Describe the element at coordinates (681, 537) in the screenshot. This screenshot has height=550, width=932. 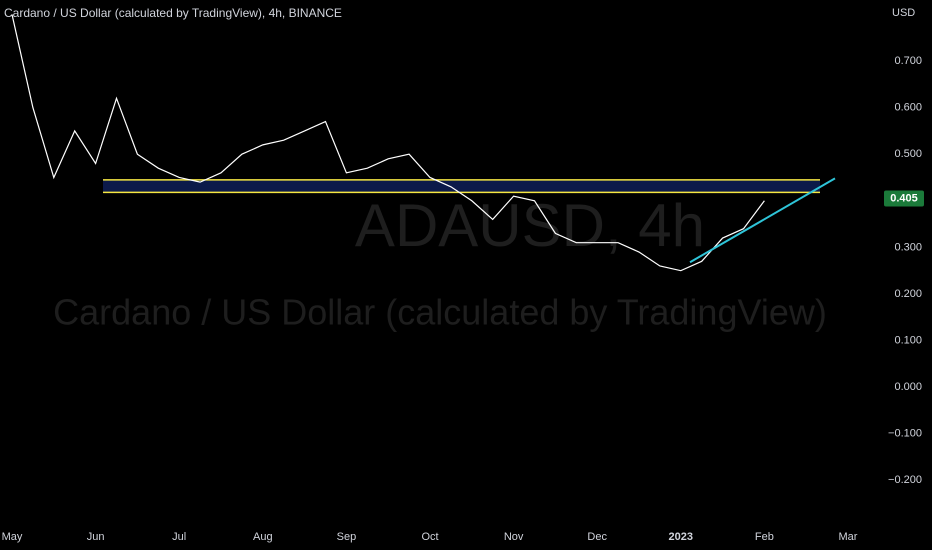
I see `x-tick-label: 2023` at that location.